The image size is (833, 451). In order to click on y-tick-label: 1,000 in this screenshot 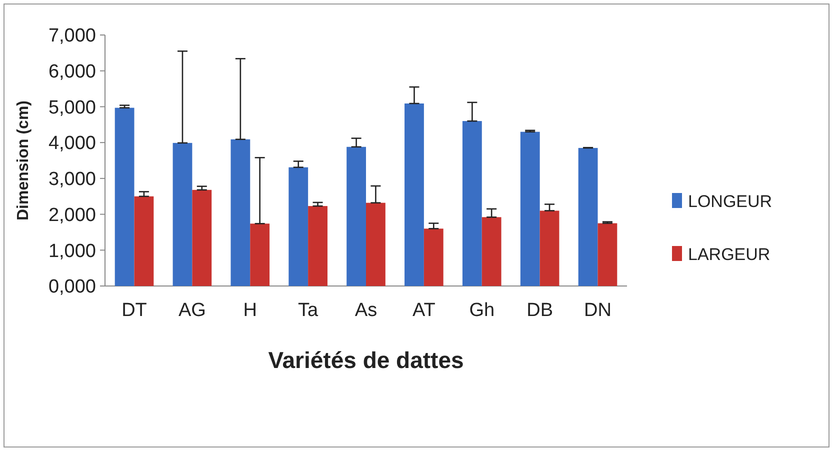, I will do `click(72, 251)`.